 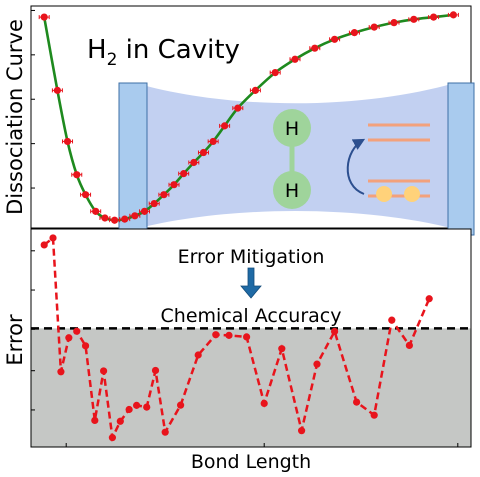 What do you see at coordinates (97, 50) in the screenshot?
I see `title-base: H` at bounding box center [97, 50].